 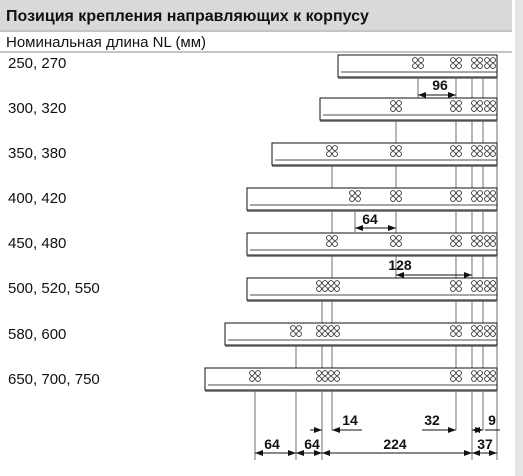 I want to click on row-label: 500, 520, 550, so click(x=54, y=288).